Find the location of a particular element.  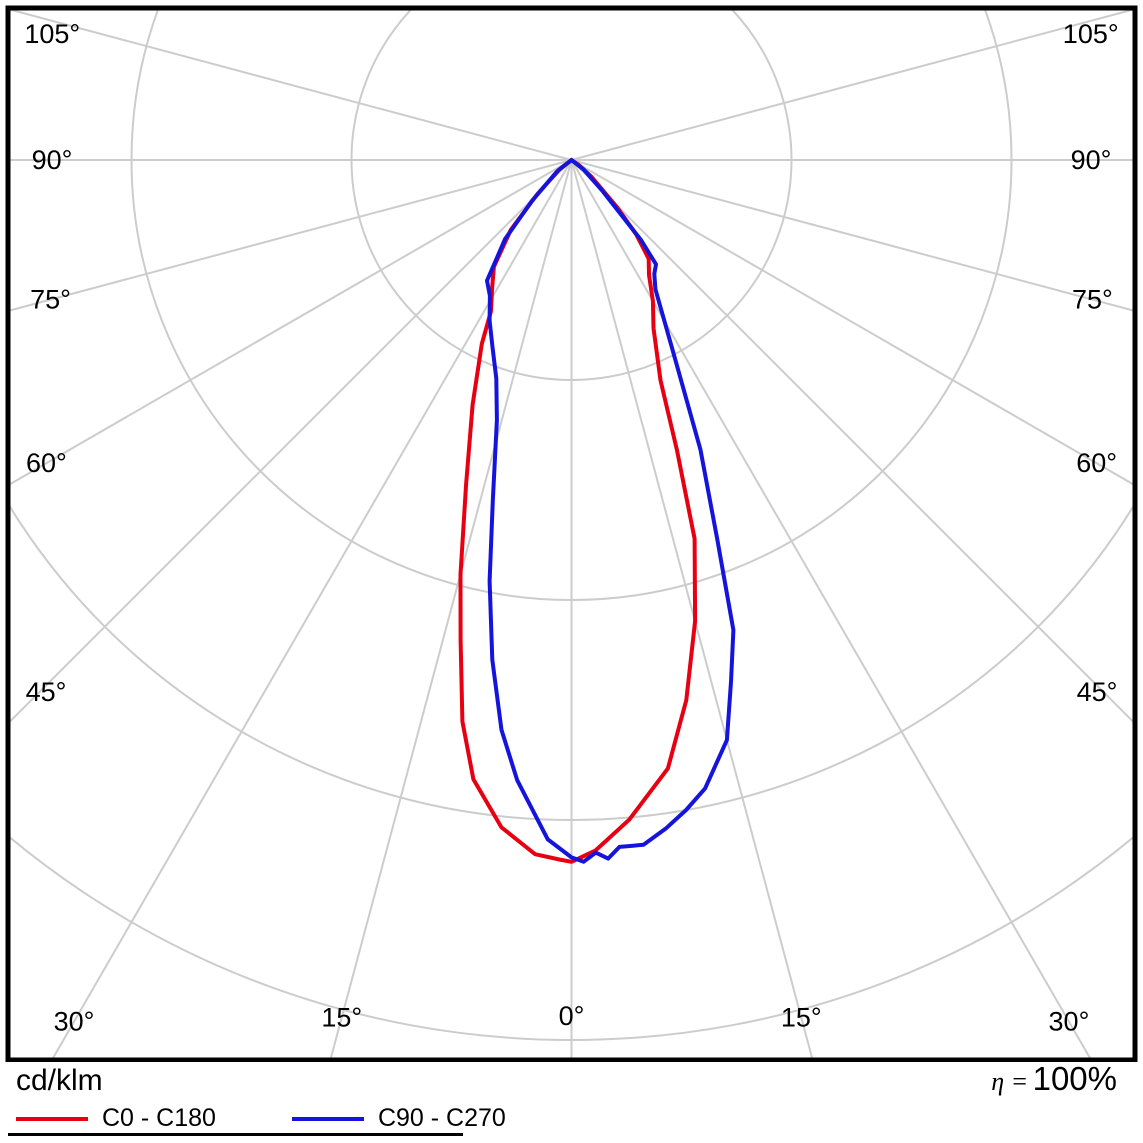

legend-item: C90 - C270 is located at coordinates (398, 1118).